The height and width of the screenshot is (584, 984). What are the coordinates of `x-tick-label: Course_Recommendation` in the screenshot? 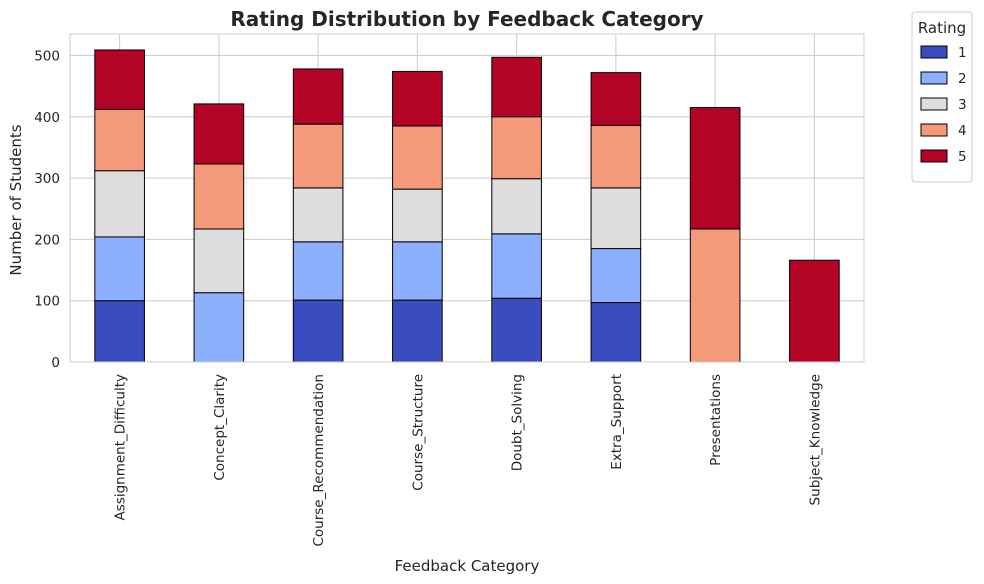 It's located at (319, 460).